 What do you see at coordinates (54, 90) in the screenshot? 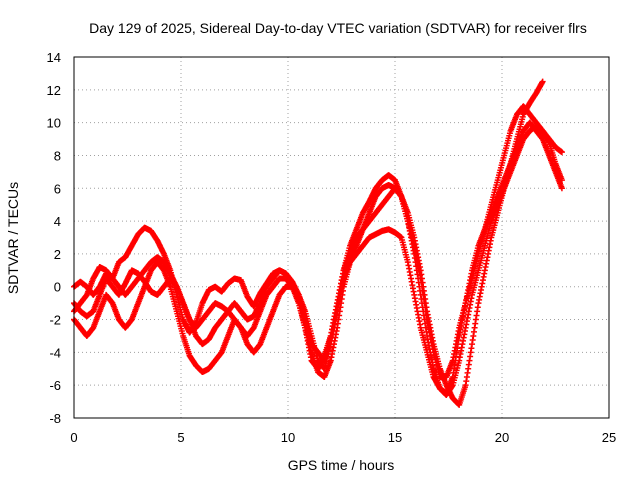
I see `y-tick-label: 12` at bounding box center [54, 90].